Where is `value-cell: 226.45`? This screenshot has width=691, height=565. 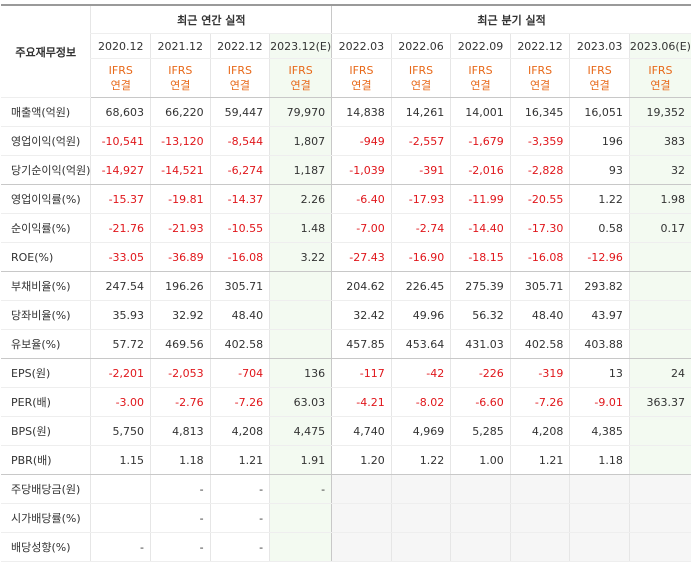
value-cell: 226.45 is located at coordinates (420, 286).